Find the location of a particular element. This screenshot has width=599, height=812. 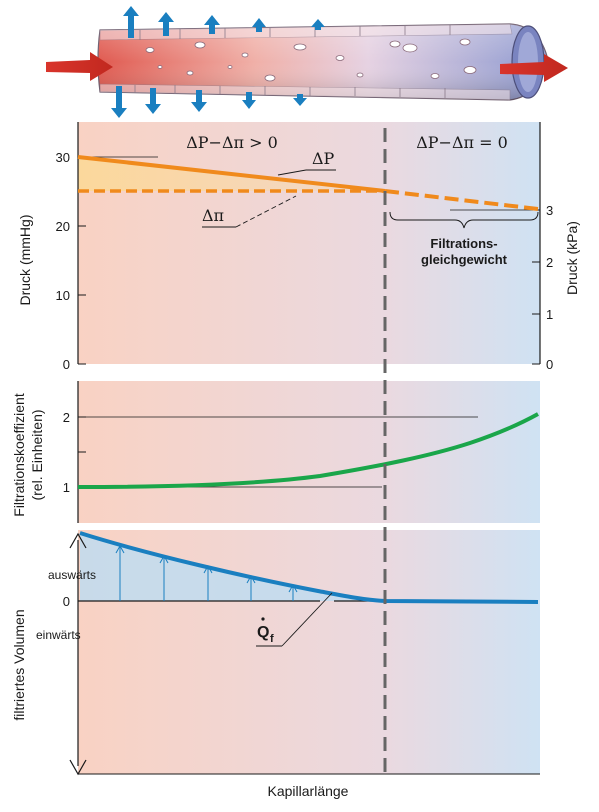

pressure-tick-20: 20 is located at coordinates (63, 226).